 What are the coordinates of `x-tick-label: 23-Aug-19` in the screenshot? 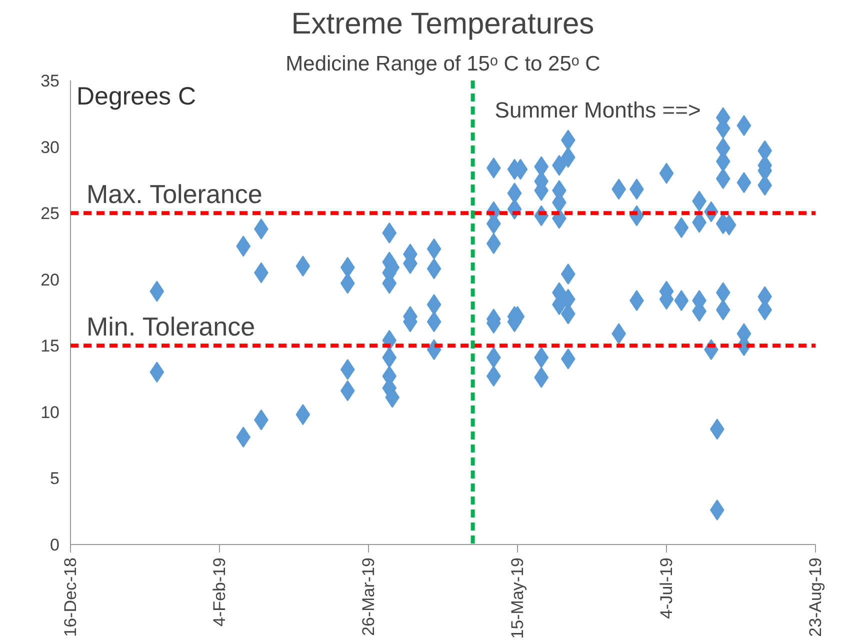 It's located at (815, 597).